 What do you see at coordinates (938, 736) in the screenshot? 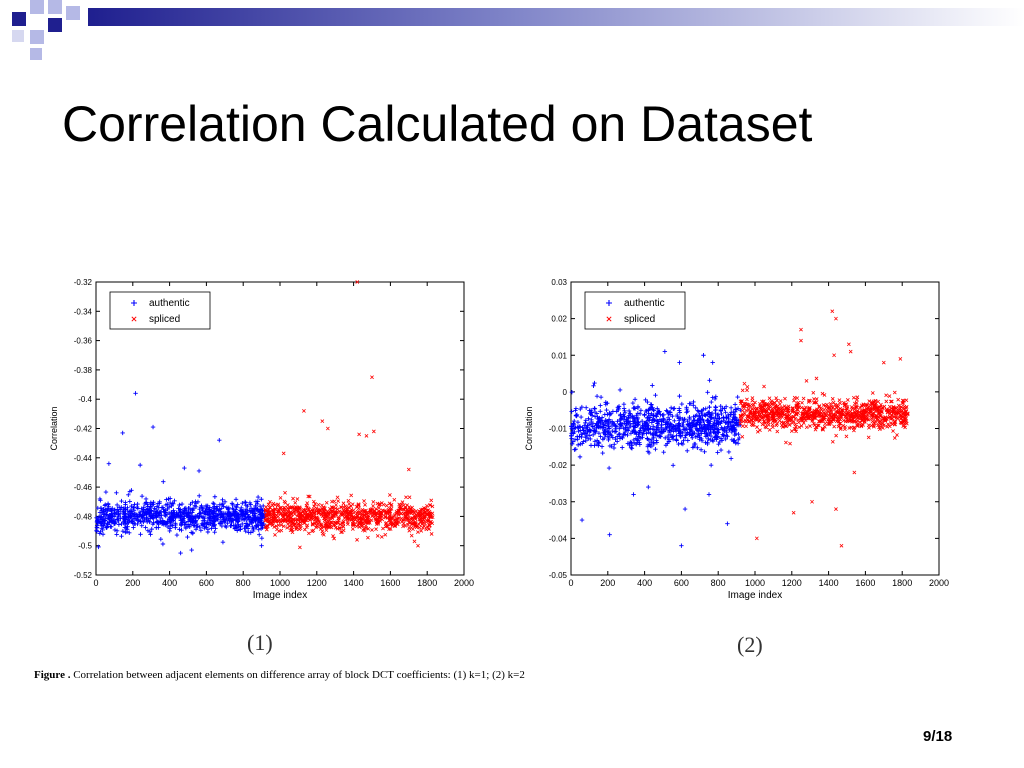
I see `page-number: 9/18` at bounding box center [938, 736].